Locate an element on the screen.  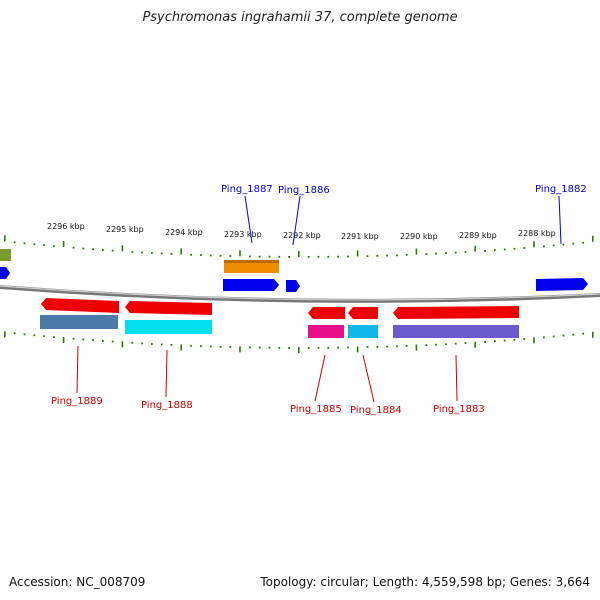
label-ping-1886: Ping_1886 is located at coordinates (304, 190).